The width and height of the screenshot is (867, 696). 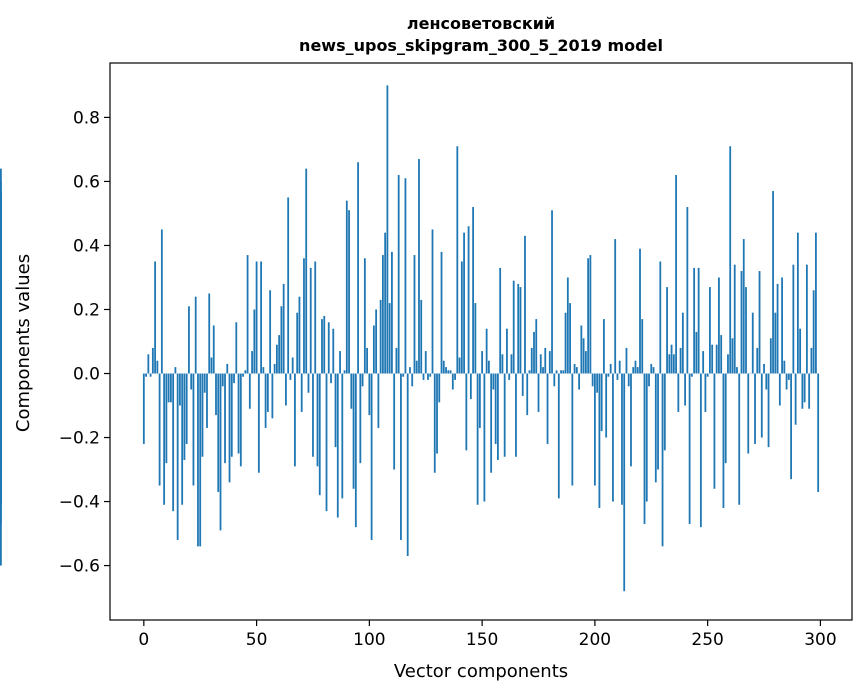 I want to click on x-axis-label: Vector components, so click(x=481, y=671).